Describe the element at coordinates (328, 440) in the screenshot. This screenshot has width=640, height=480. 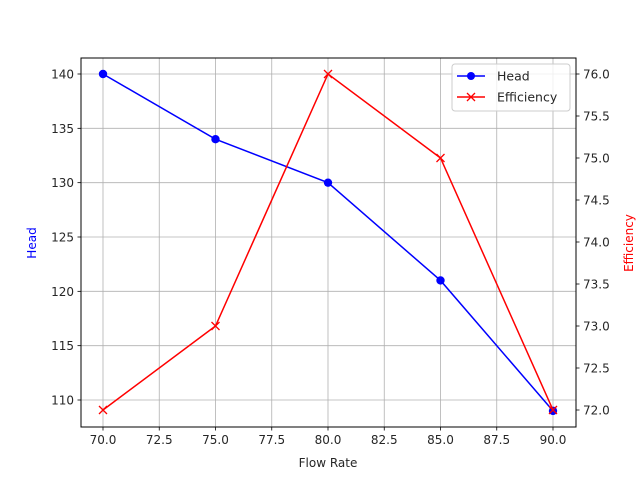
I see `x-tick-label: 80.0` at that location.